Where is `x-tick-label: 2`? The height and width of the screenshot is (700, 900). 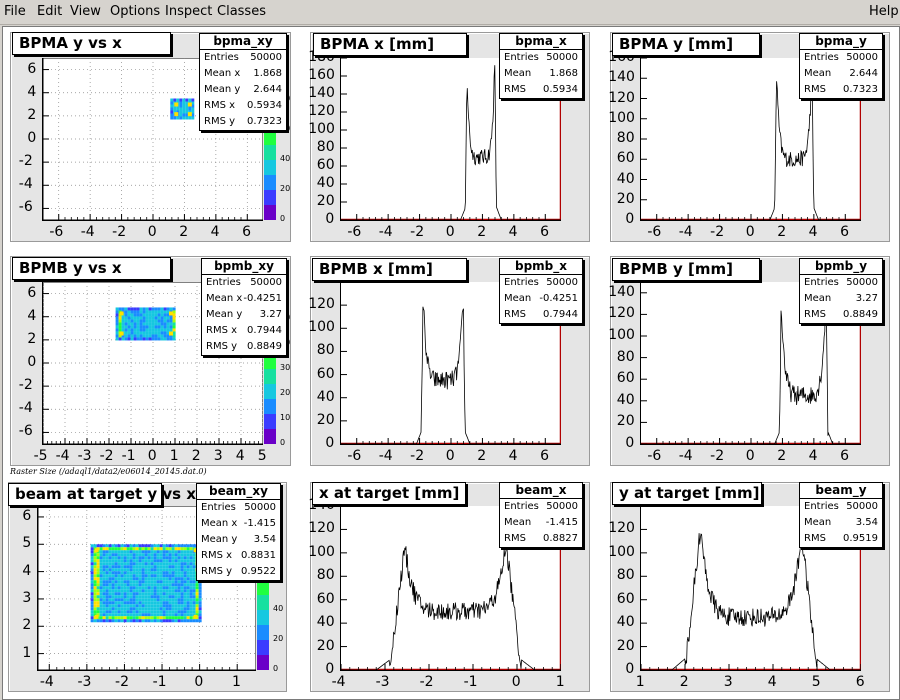 x-tick-label: 2 is located at coordinates (782, 456).